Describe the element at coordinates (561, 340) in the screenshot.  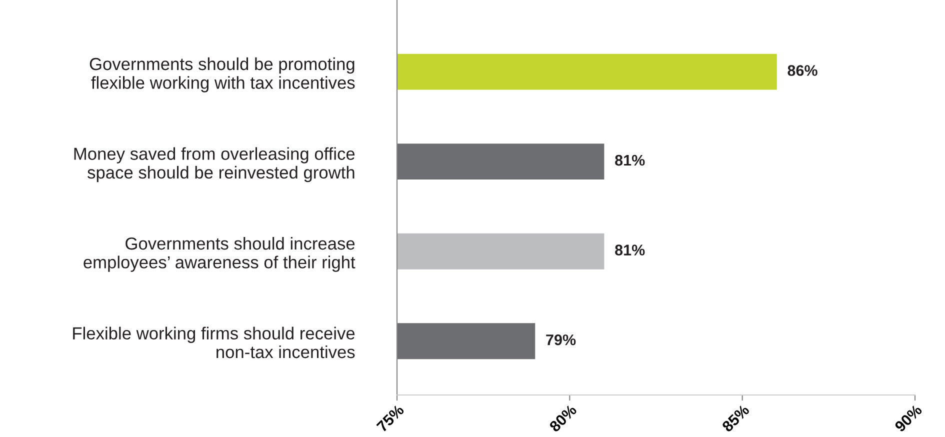
I see `data-label: 79%` at that location.